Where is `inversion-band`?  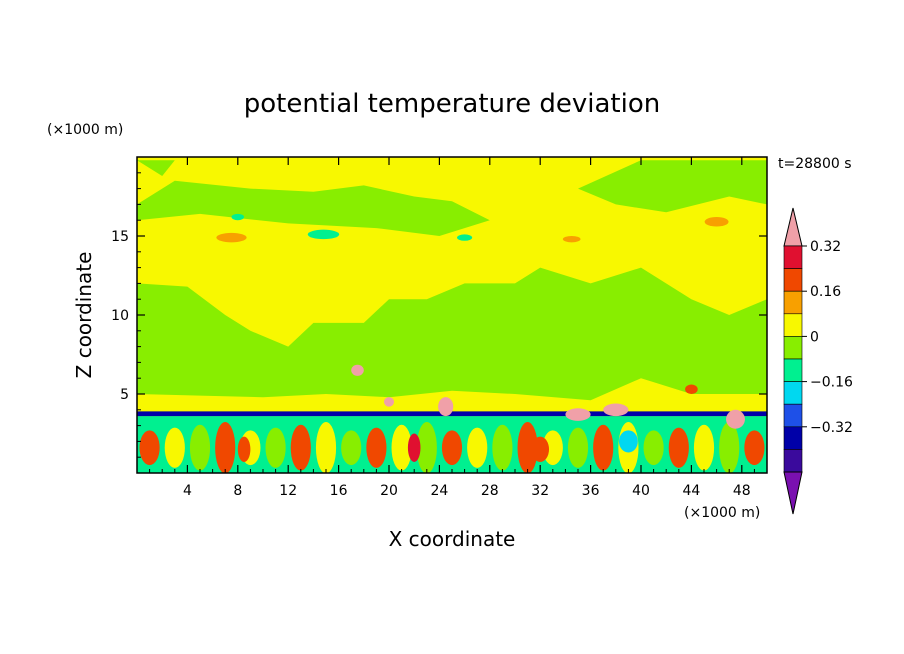 inversion-band is located at coordinates (452, 414).